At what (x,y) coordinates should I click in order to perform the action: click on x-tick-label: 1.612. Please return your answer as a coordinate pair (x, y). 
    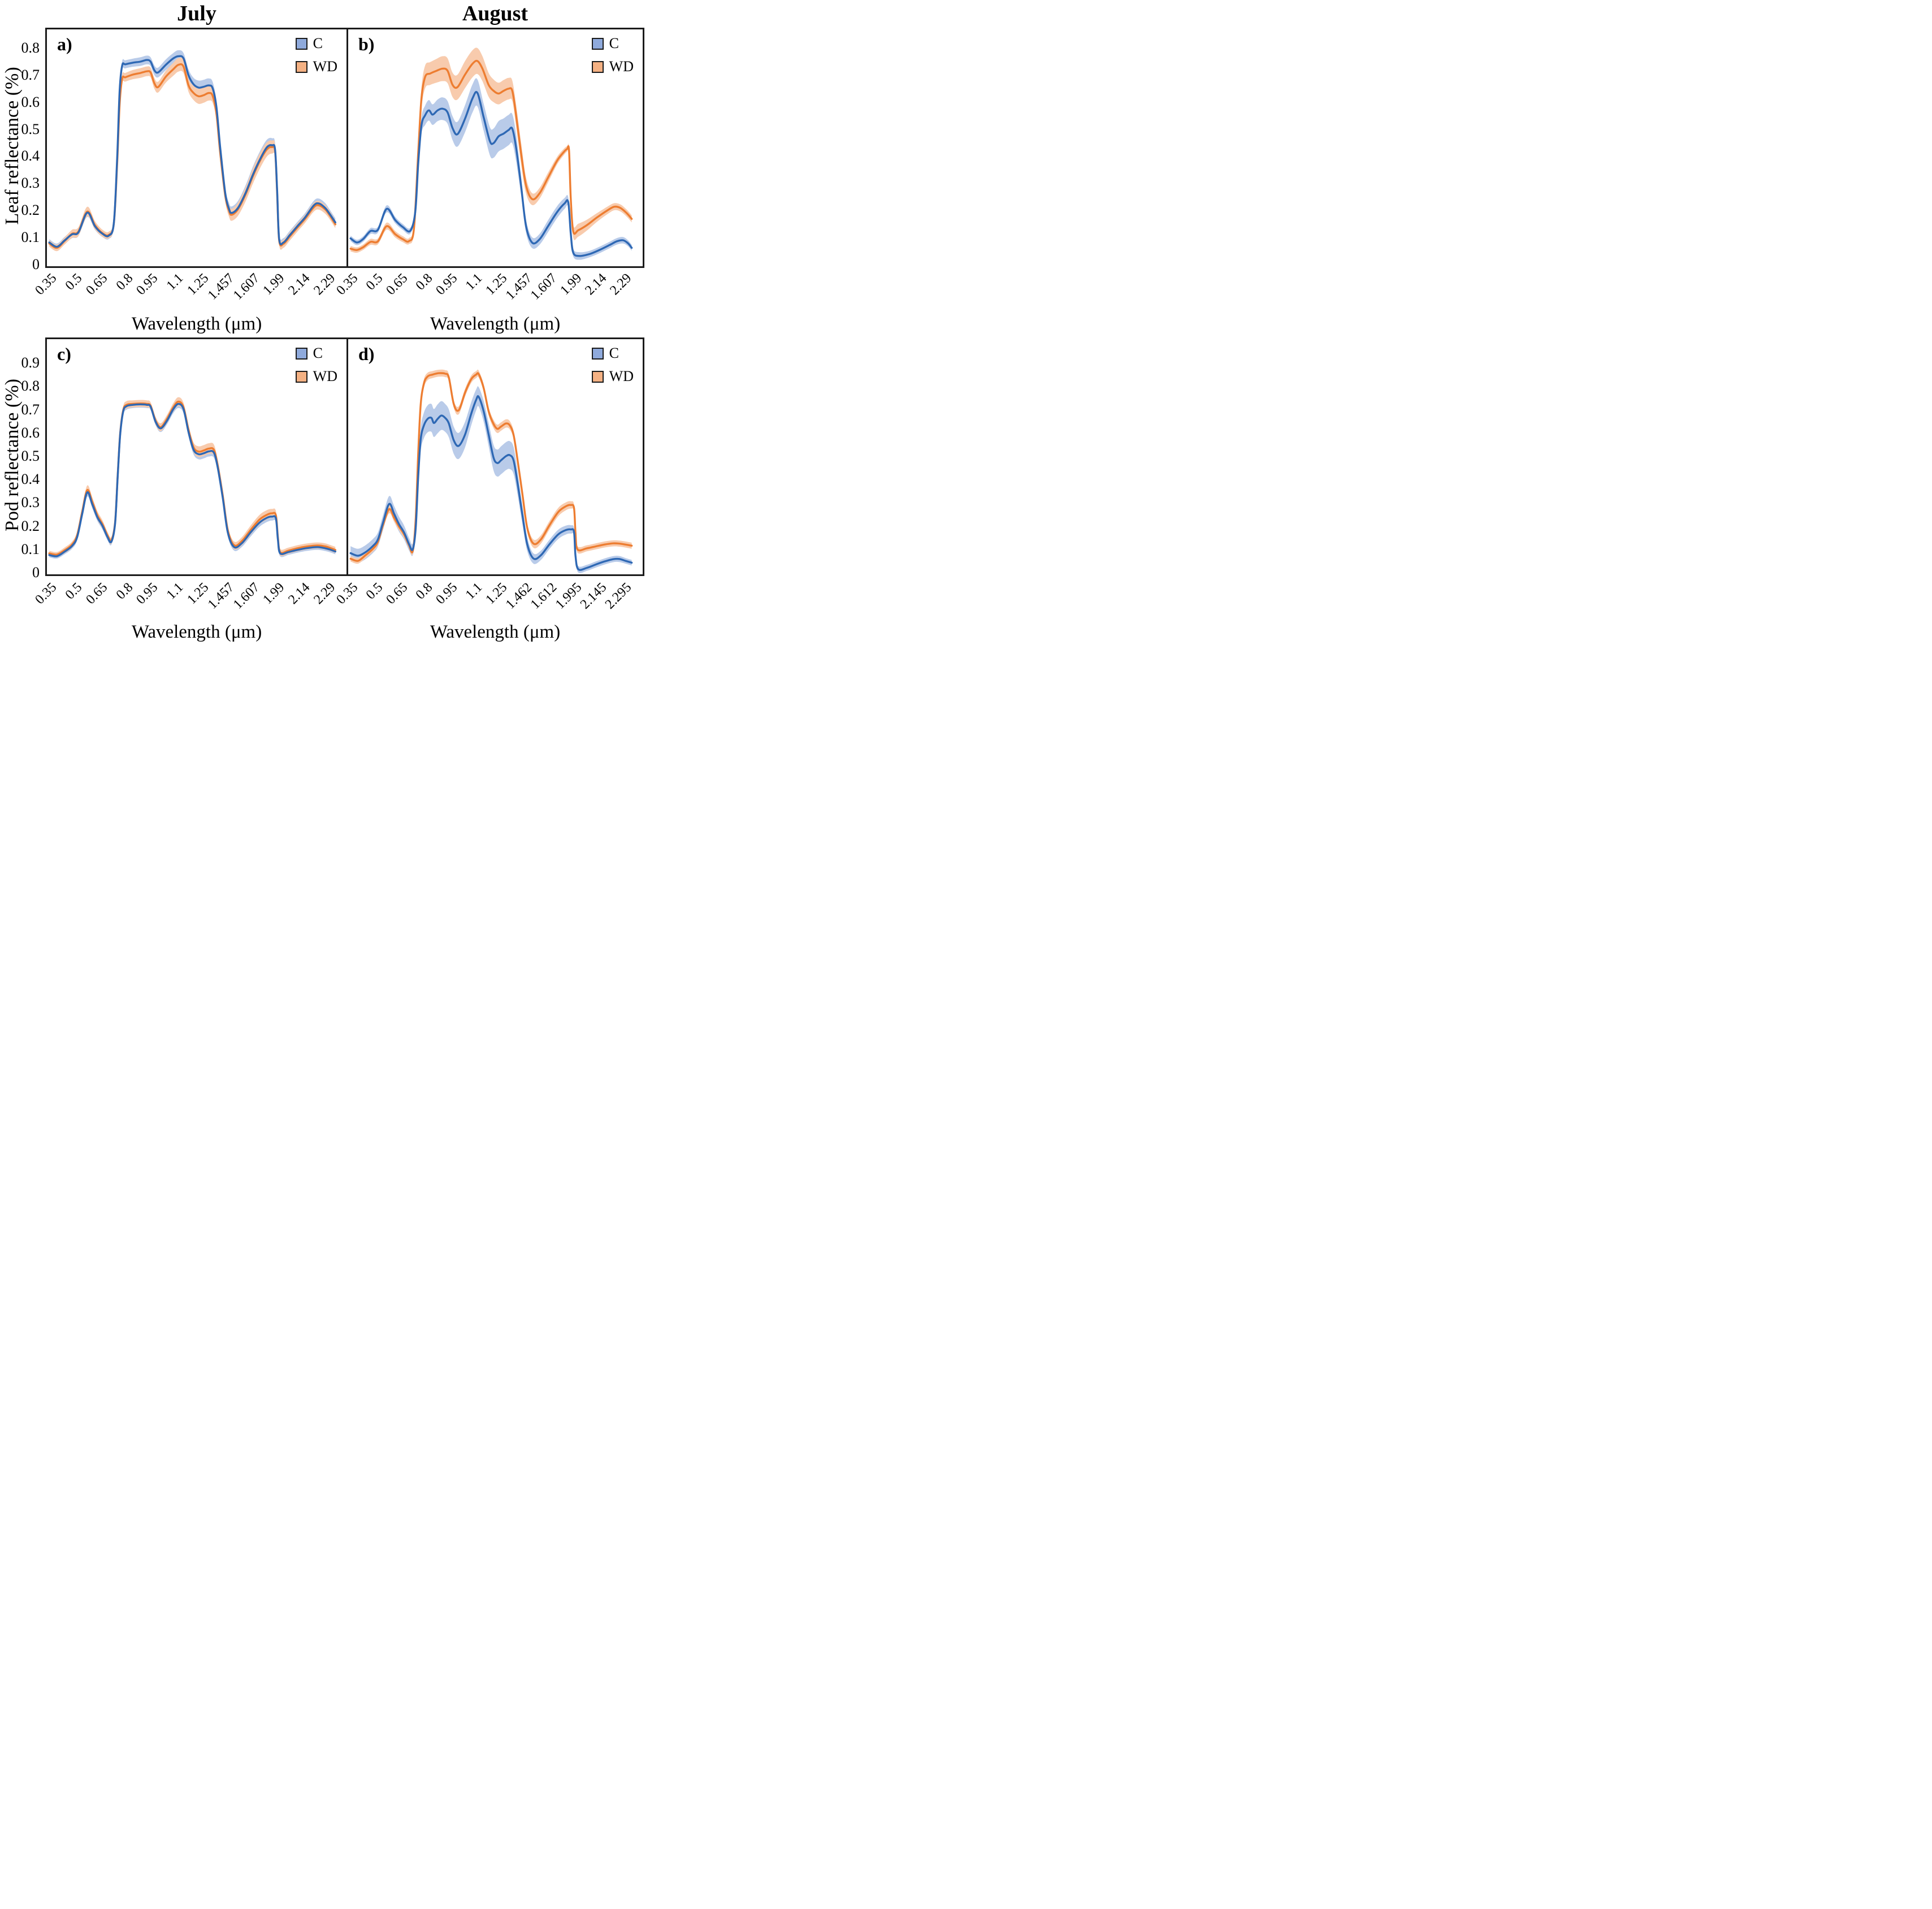
    Looking at the image, I should click on (544, 596).